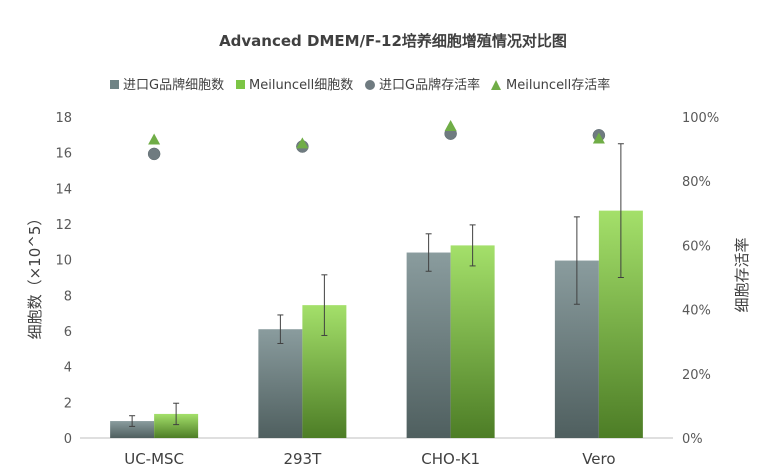  What do you see at coordinates (63, 279) in the screenshot?
I see `left-axis: 0 2 4 6 8 10 12 14 16 18` at bounding box center [63, 279].